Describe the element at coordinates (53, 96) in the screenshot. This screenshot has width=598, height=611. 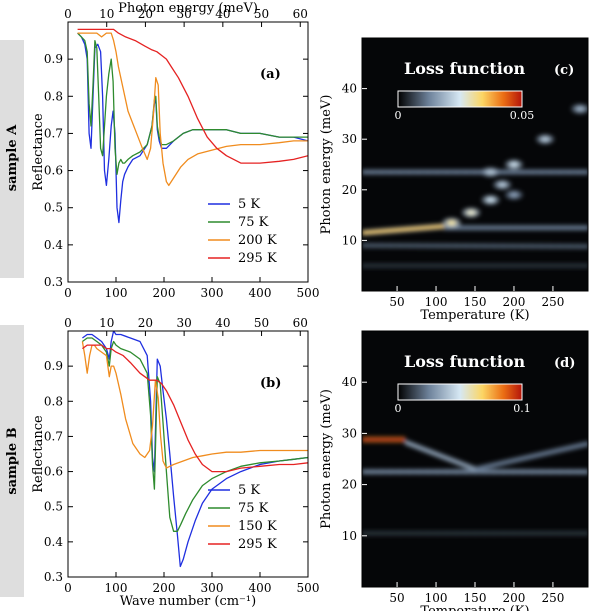
I see `y-tick-label: 0.8` at that location.